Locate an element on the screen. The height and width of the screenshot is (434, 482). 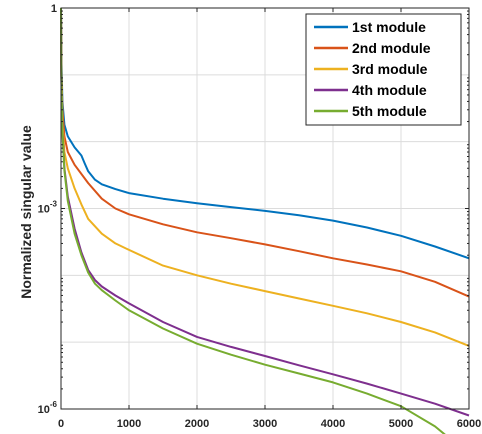
x-tick-label: 4000 is located at coordinates (333, 424).